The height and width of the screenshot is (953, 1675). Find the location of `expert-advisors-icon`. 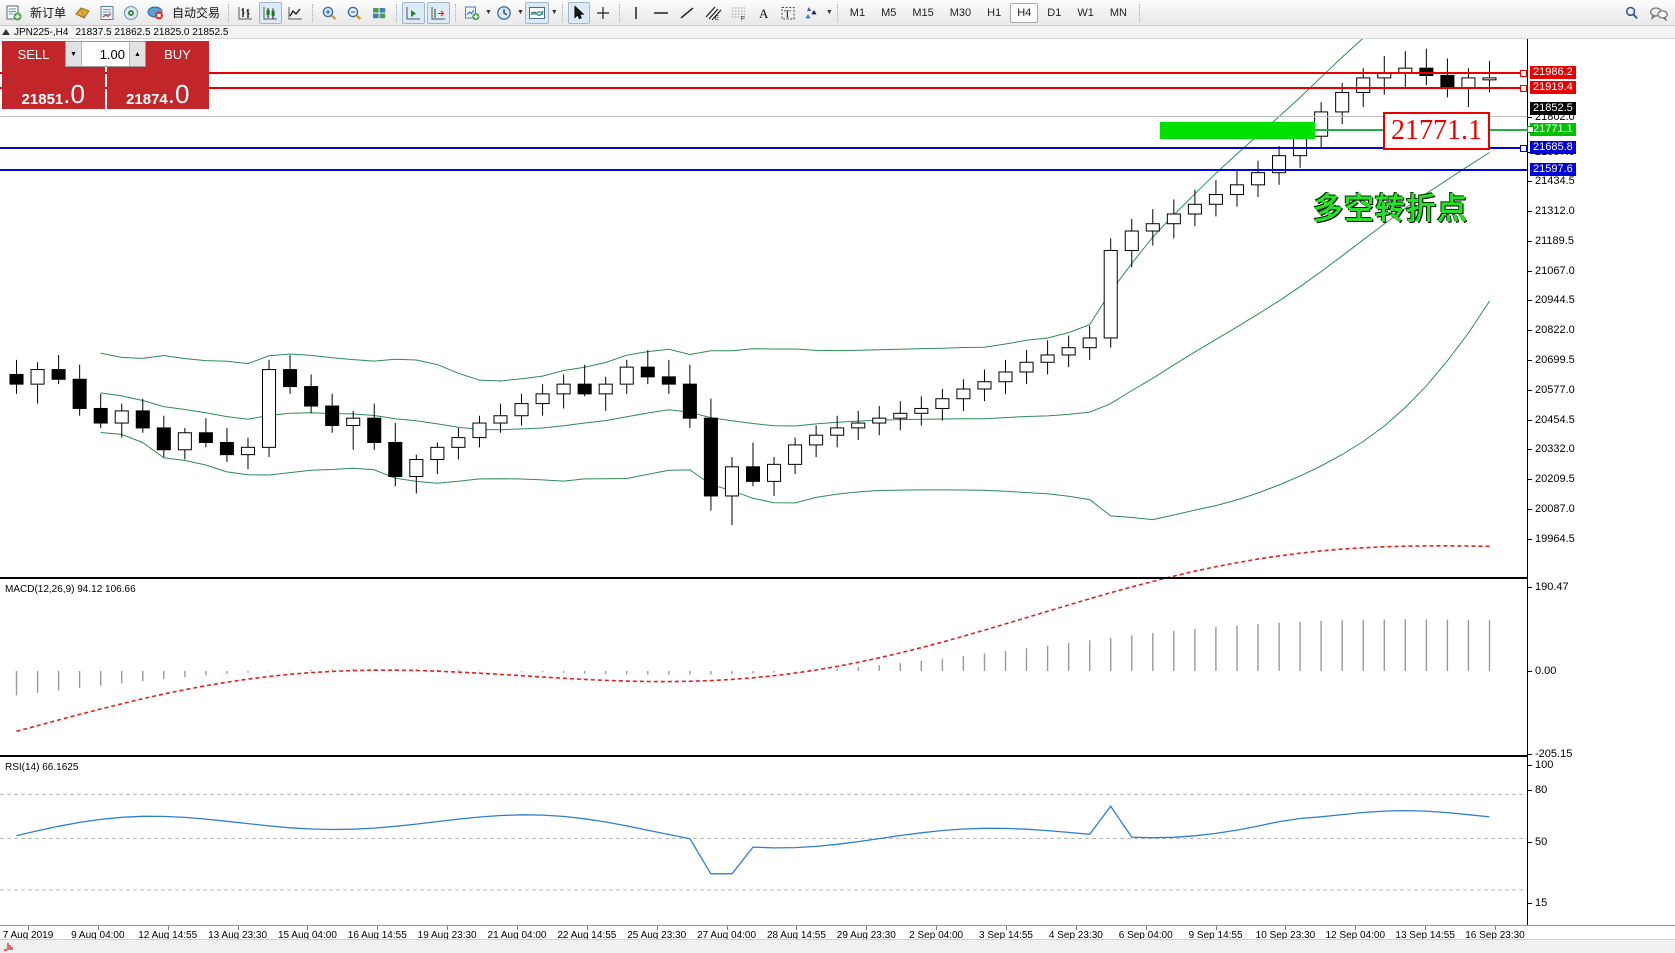

expert-advisors-icon is located at coordinates (82, 13).